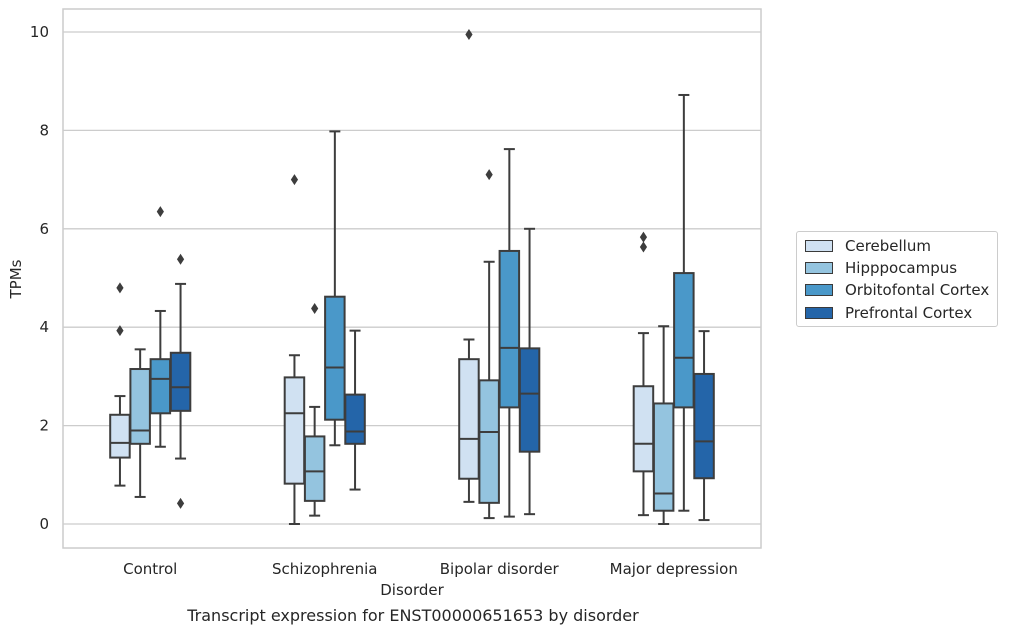 This screenshot has width=1009, height=634. Describe the element at coordinates (39, 278) in the screenshot. I see `y-tick-labels: 0 2 4 6 8 10` at that location.